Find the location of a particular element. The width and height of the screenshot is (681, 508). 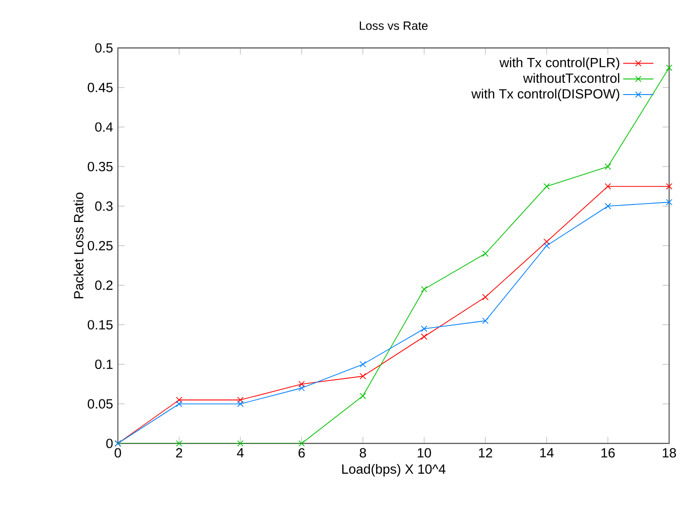

legend-label: withoutTxcontrol is located at coordinates (571, 77).